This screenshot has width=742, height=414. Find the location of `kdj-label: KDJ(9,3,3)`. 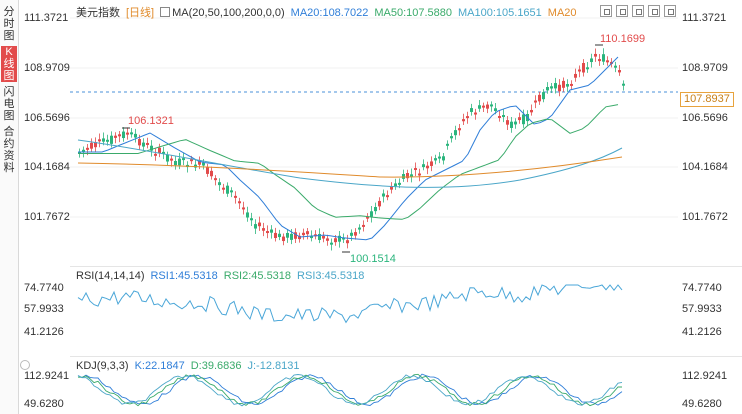

kdj-label: KDJ(9,3,3) is located at coordinates (102, 366).